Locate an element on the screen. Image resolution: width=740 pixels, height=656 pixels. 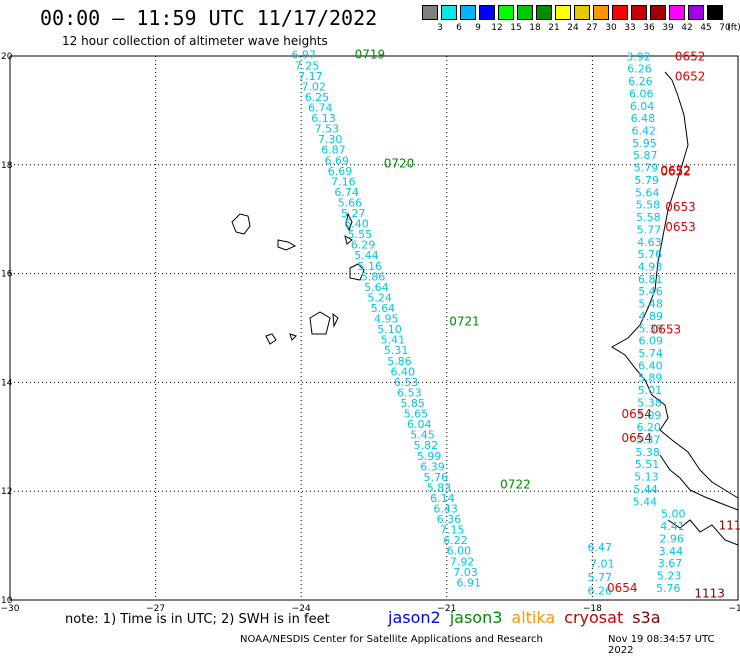
s3a-value: 6.42 is located at coordinates (643, 131).